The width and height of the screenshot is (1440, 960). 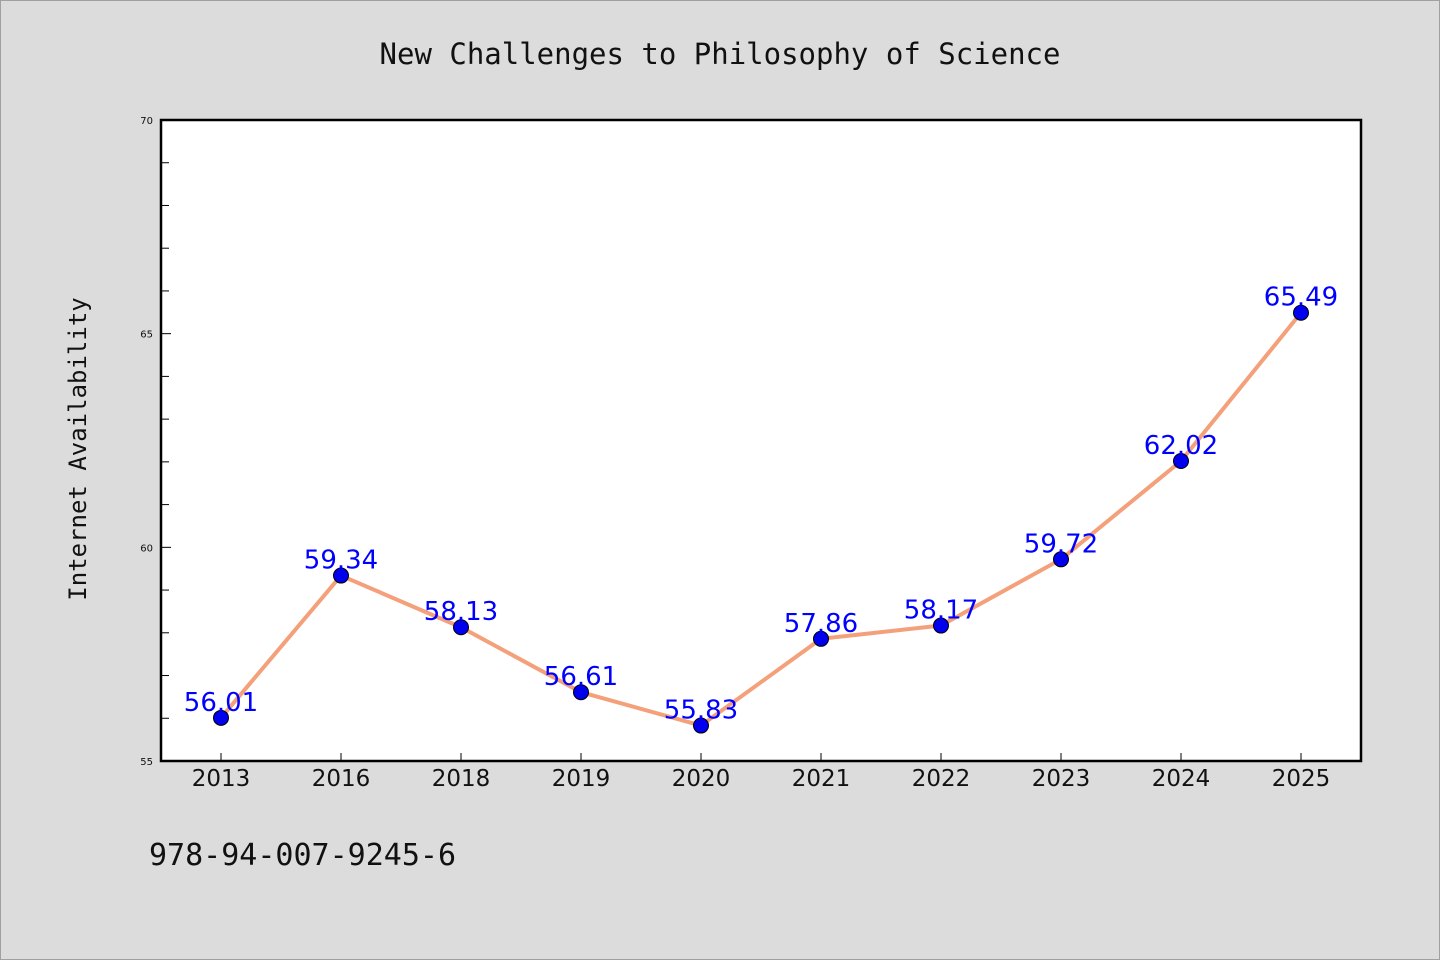 What do you see at coordinates (146, 762) in the screenshot?
I see `y-tick-label: 55` at bounding box center [146, 762].